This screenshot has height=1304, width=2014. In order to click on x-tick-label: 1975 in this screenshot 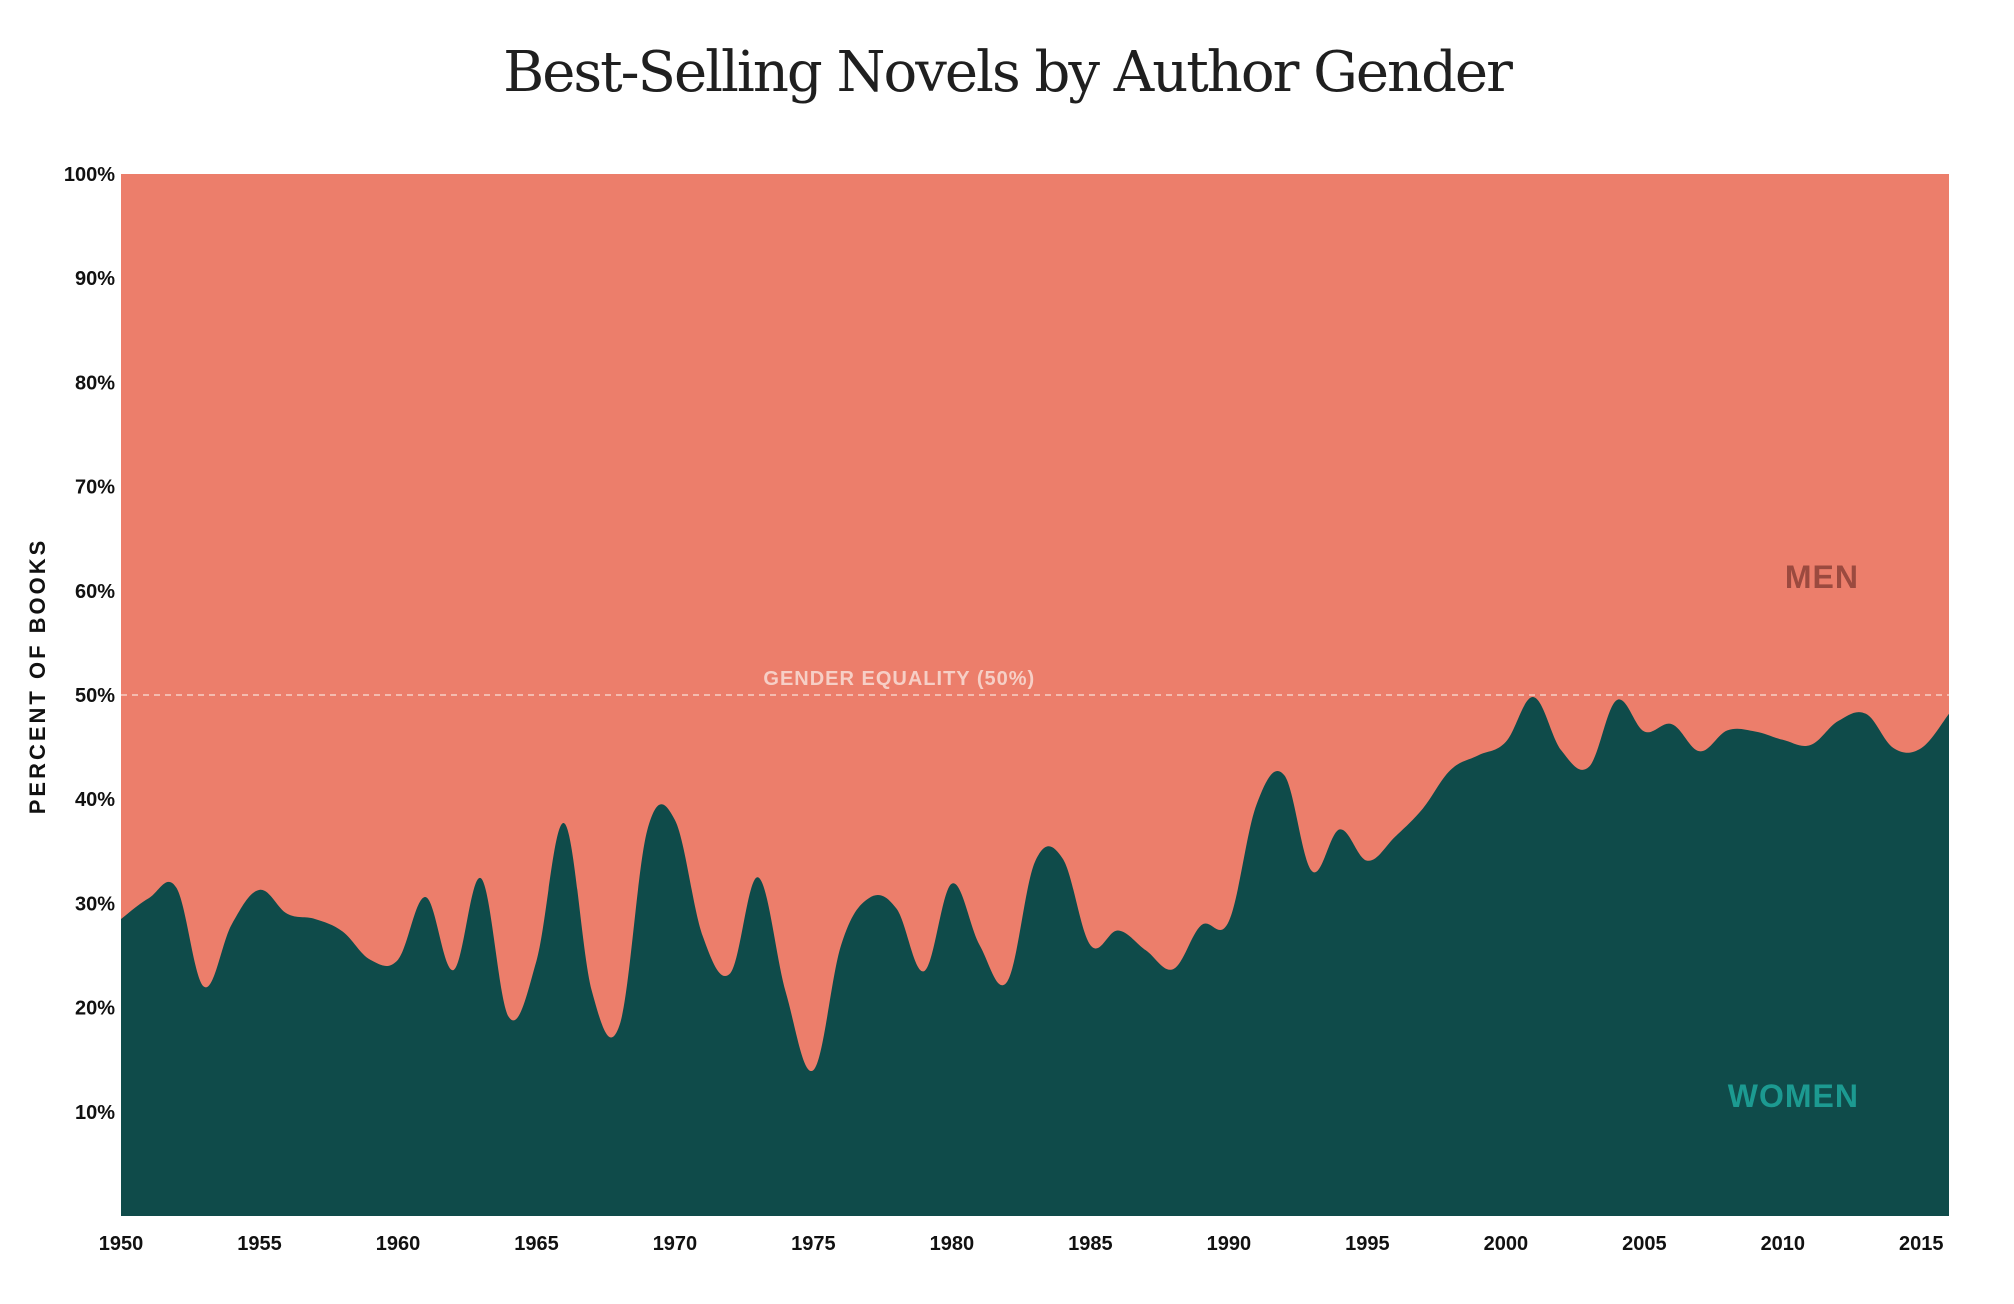, I will do `click(813, 1244)`.